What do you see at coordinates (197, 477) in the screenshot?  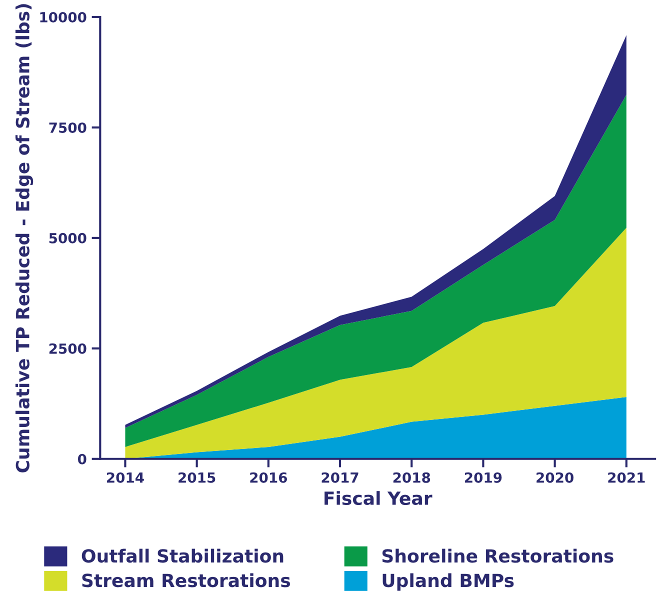 I see `x-tick-label: 2015` at bounding box center [197, 477].